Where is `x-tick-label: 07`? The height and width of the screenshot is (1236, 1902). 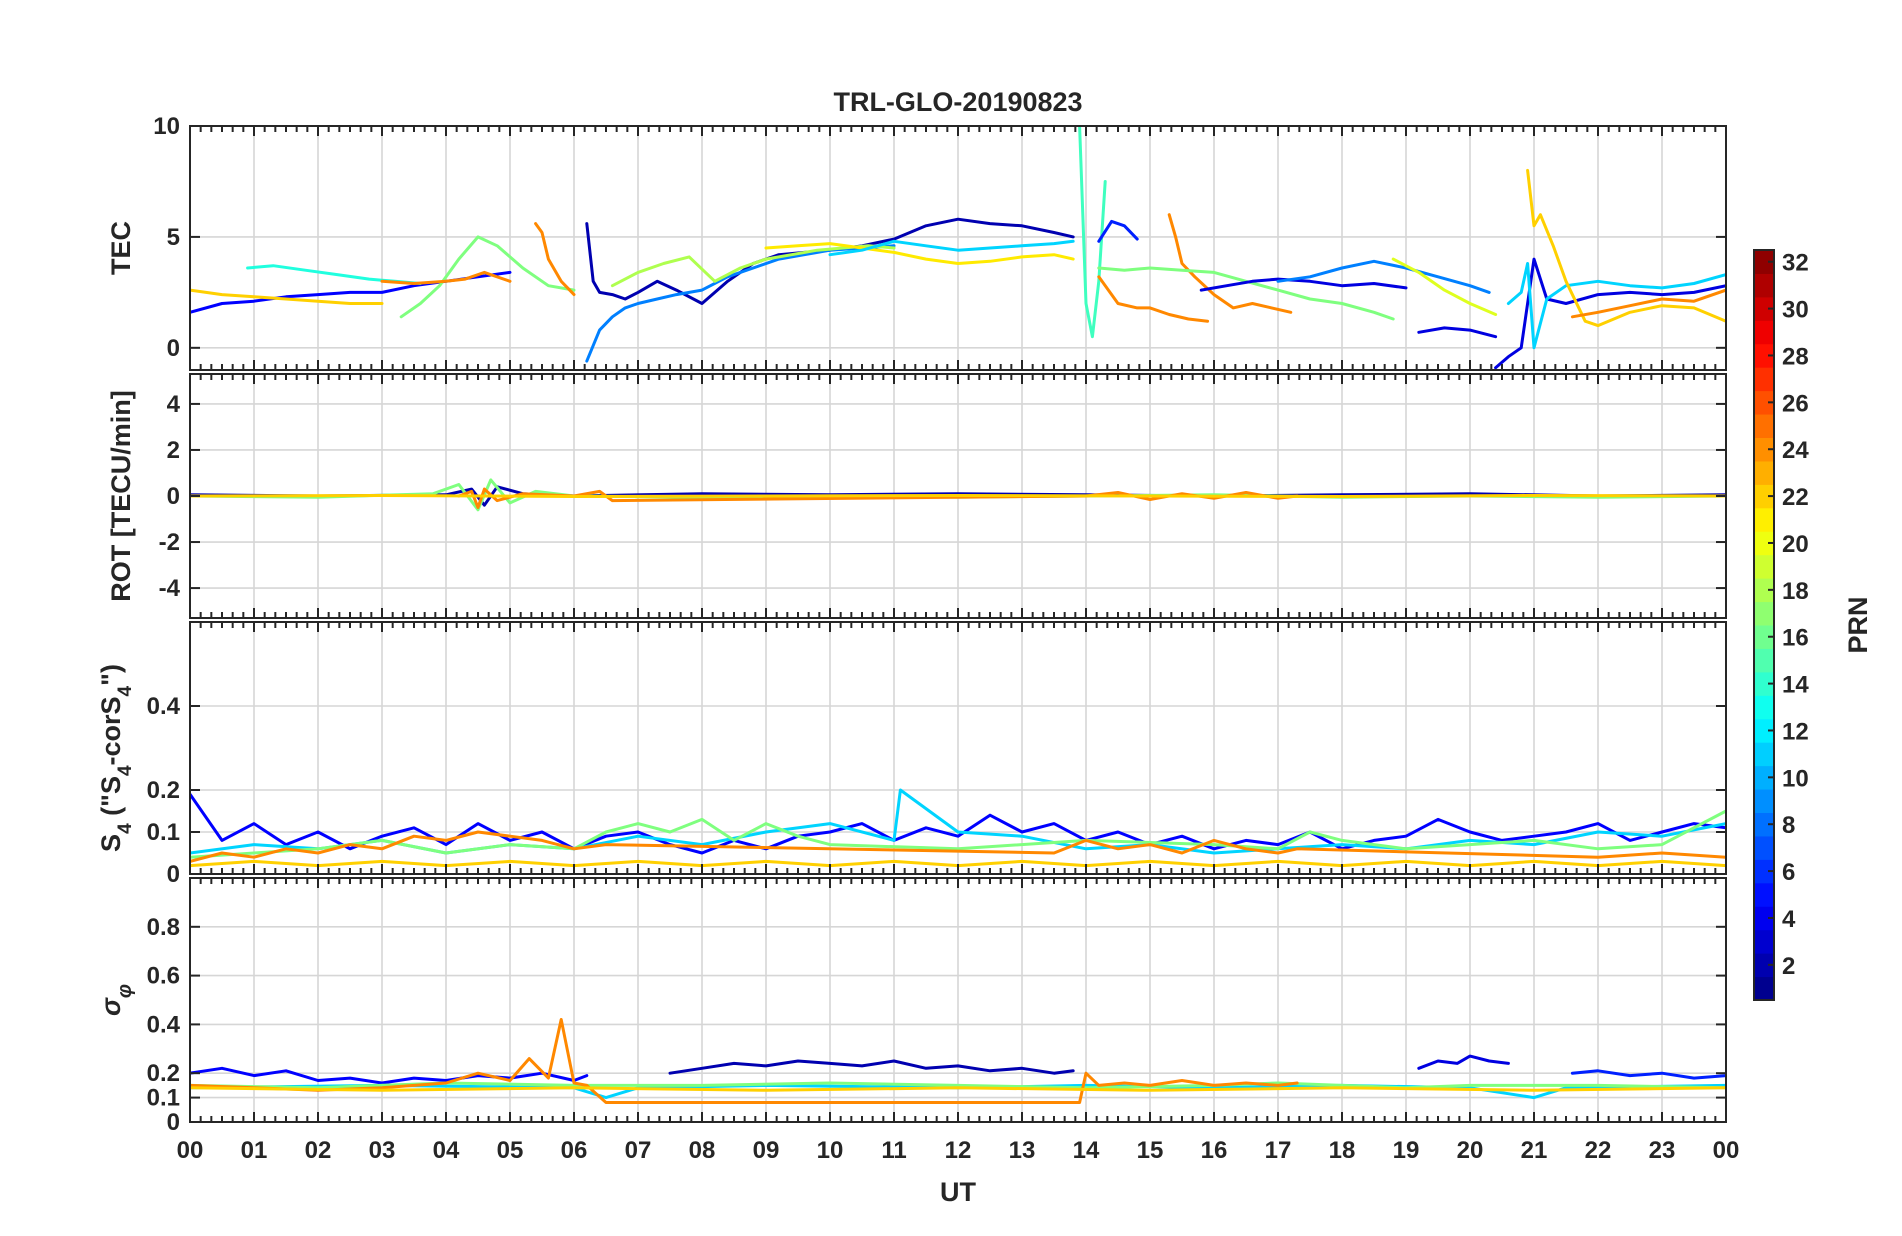
x-tick-label: 07 is located at coordinates (638, 1150).